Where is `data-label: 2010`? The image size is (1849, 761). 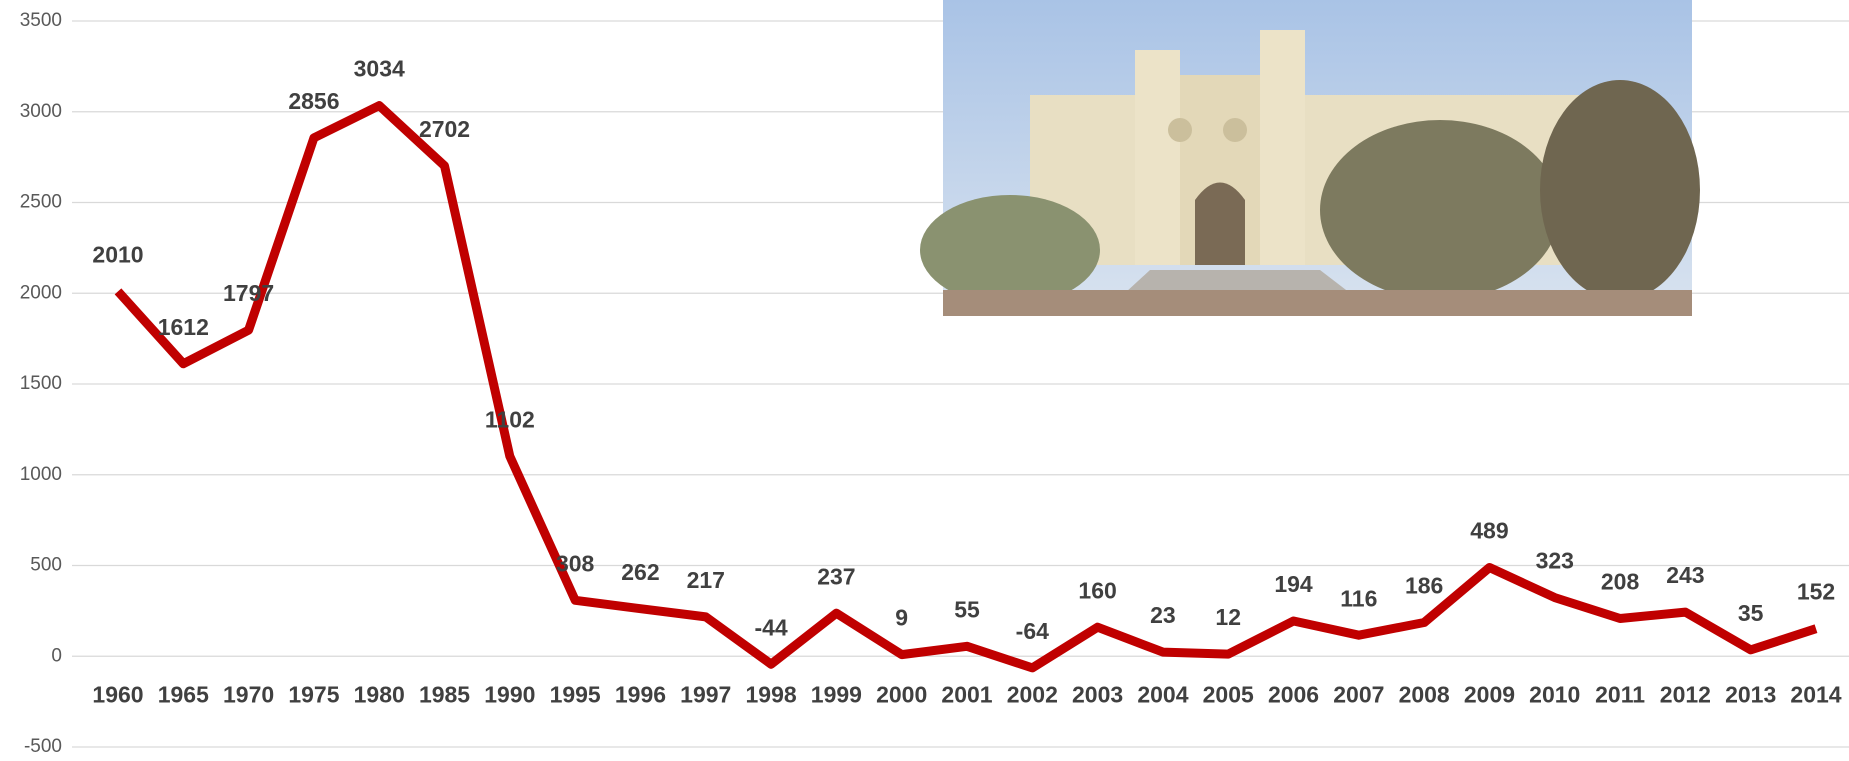
data-label: 2010 is located at coordinates (117, 255).